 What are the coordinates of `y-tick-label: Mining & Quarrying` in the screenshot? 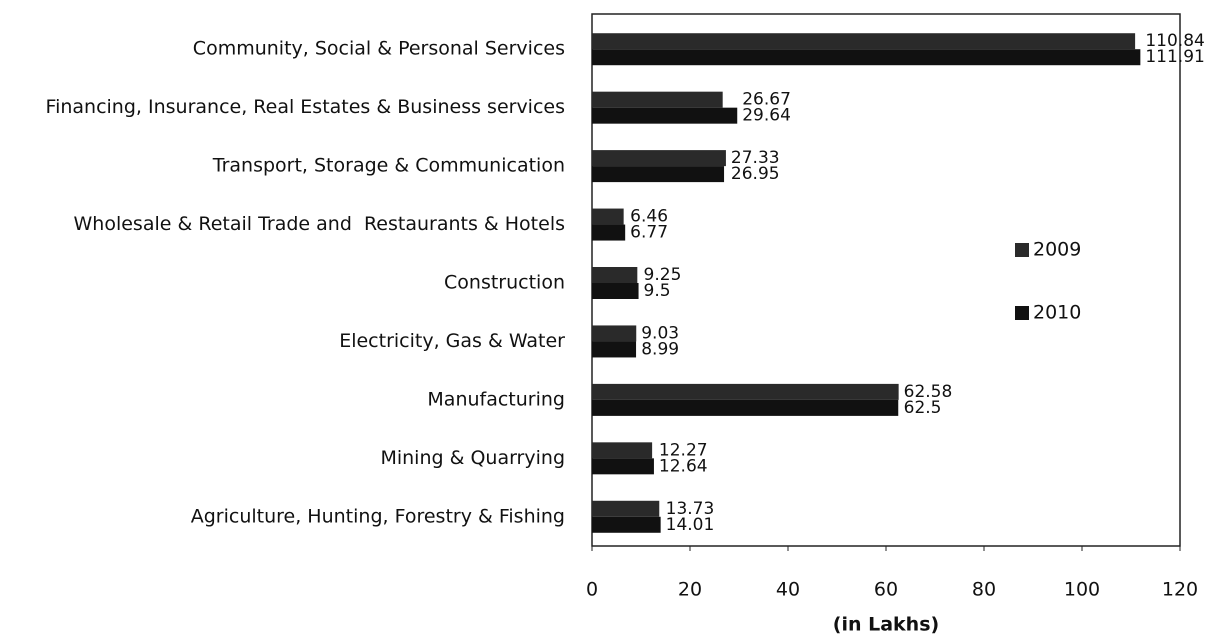 It's located at (472, 458).